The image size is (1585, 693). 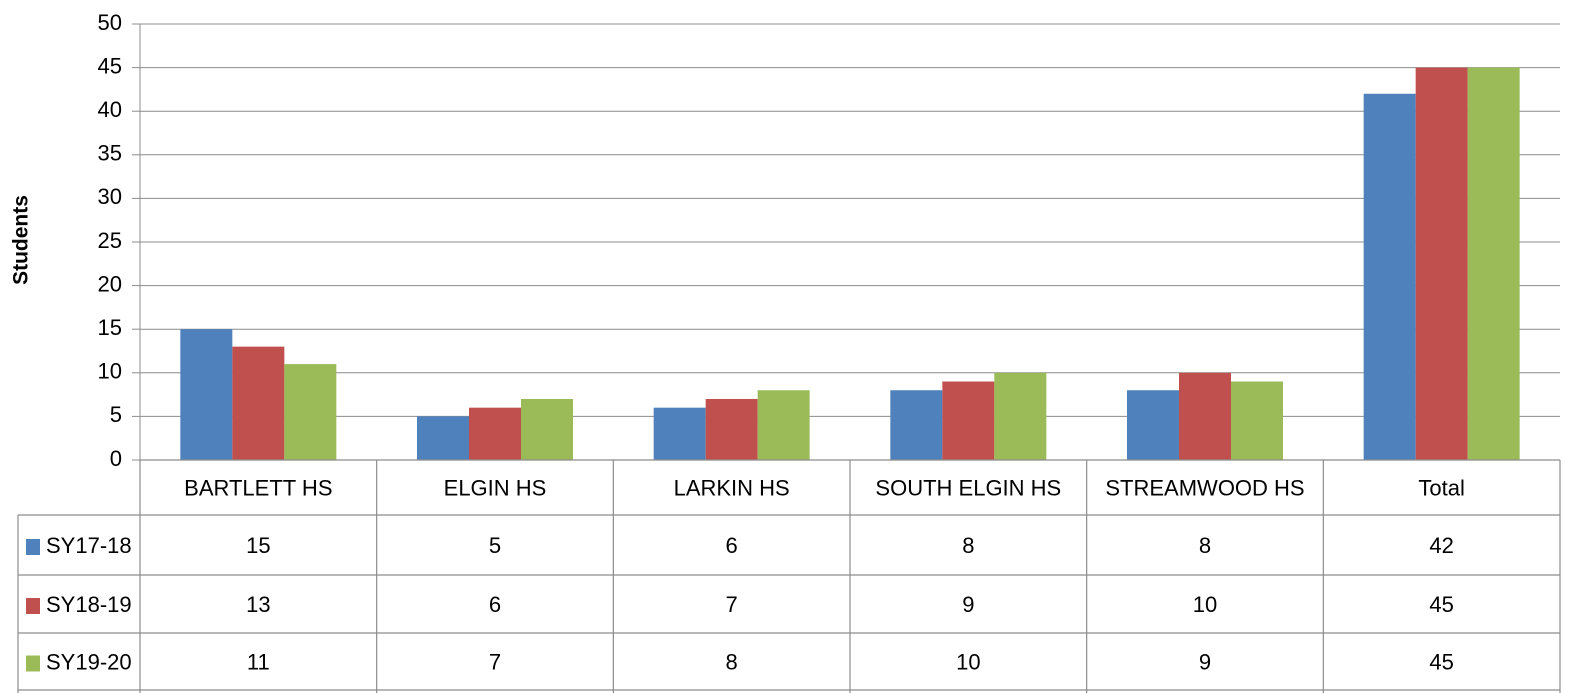 What do you see at coordinates (21, 240) in the screenshot?
I see `y-axis-label: Students` at bounding box center [21, 240].